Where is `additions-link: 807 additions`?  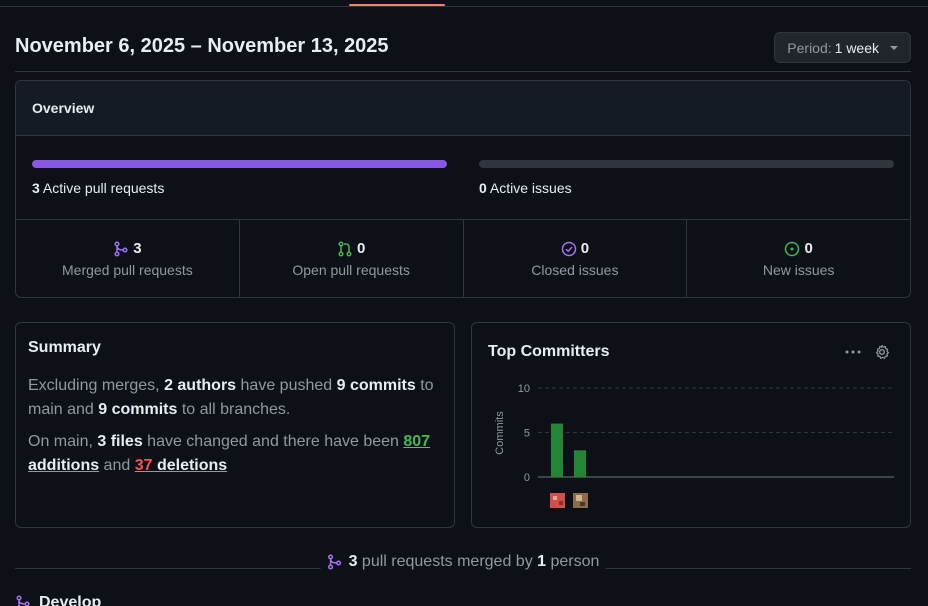
additions-link: 807 additions is located at coordinates (229, 453).